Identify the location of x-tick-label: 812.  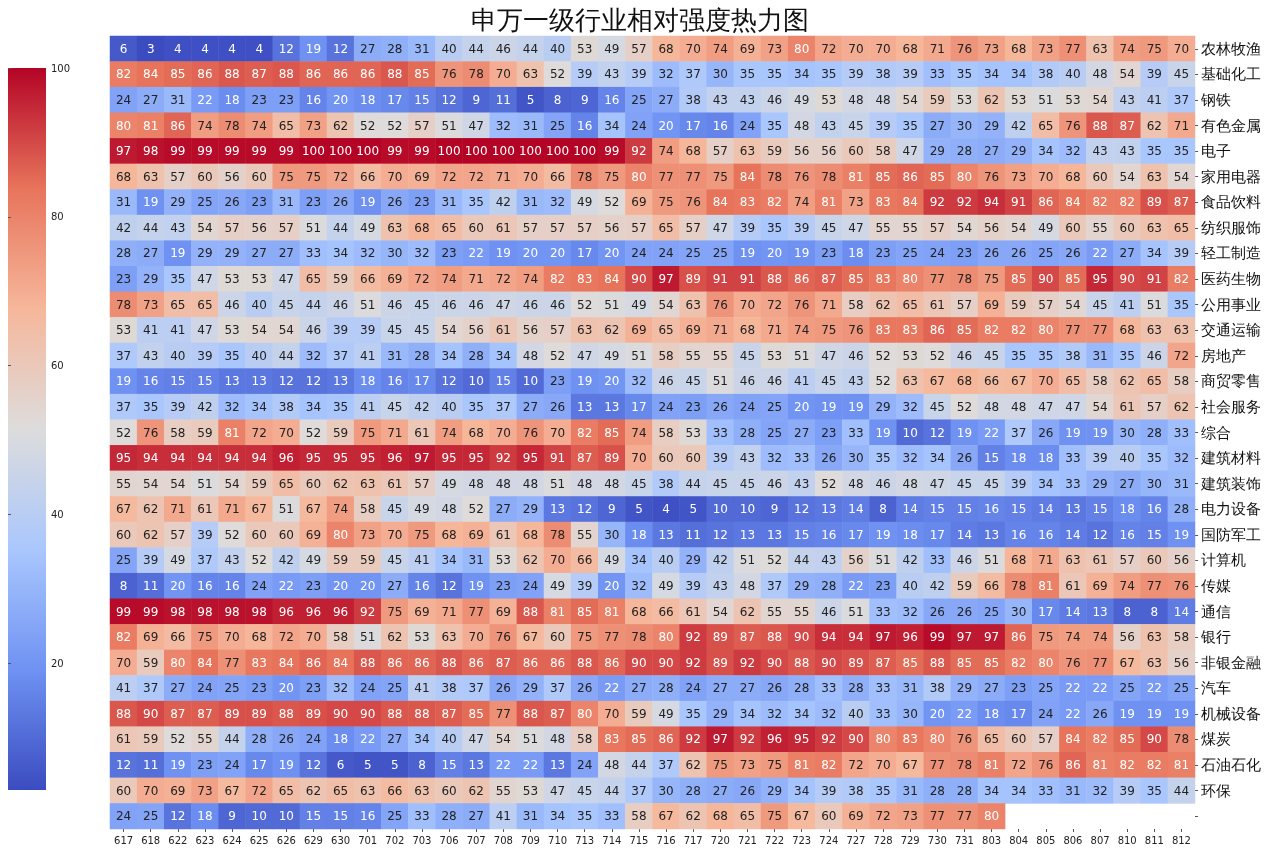
(1181, 840).